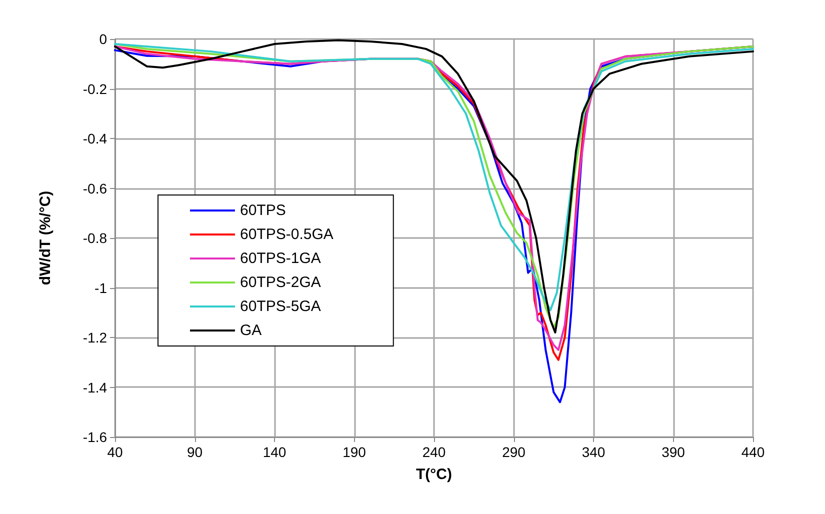 The height and width of the screenshot is (514, 825). I want to click on x-tick-label: 240, so click(434, 452).